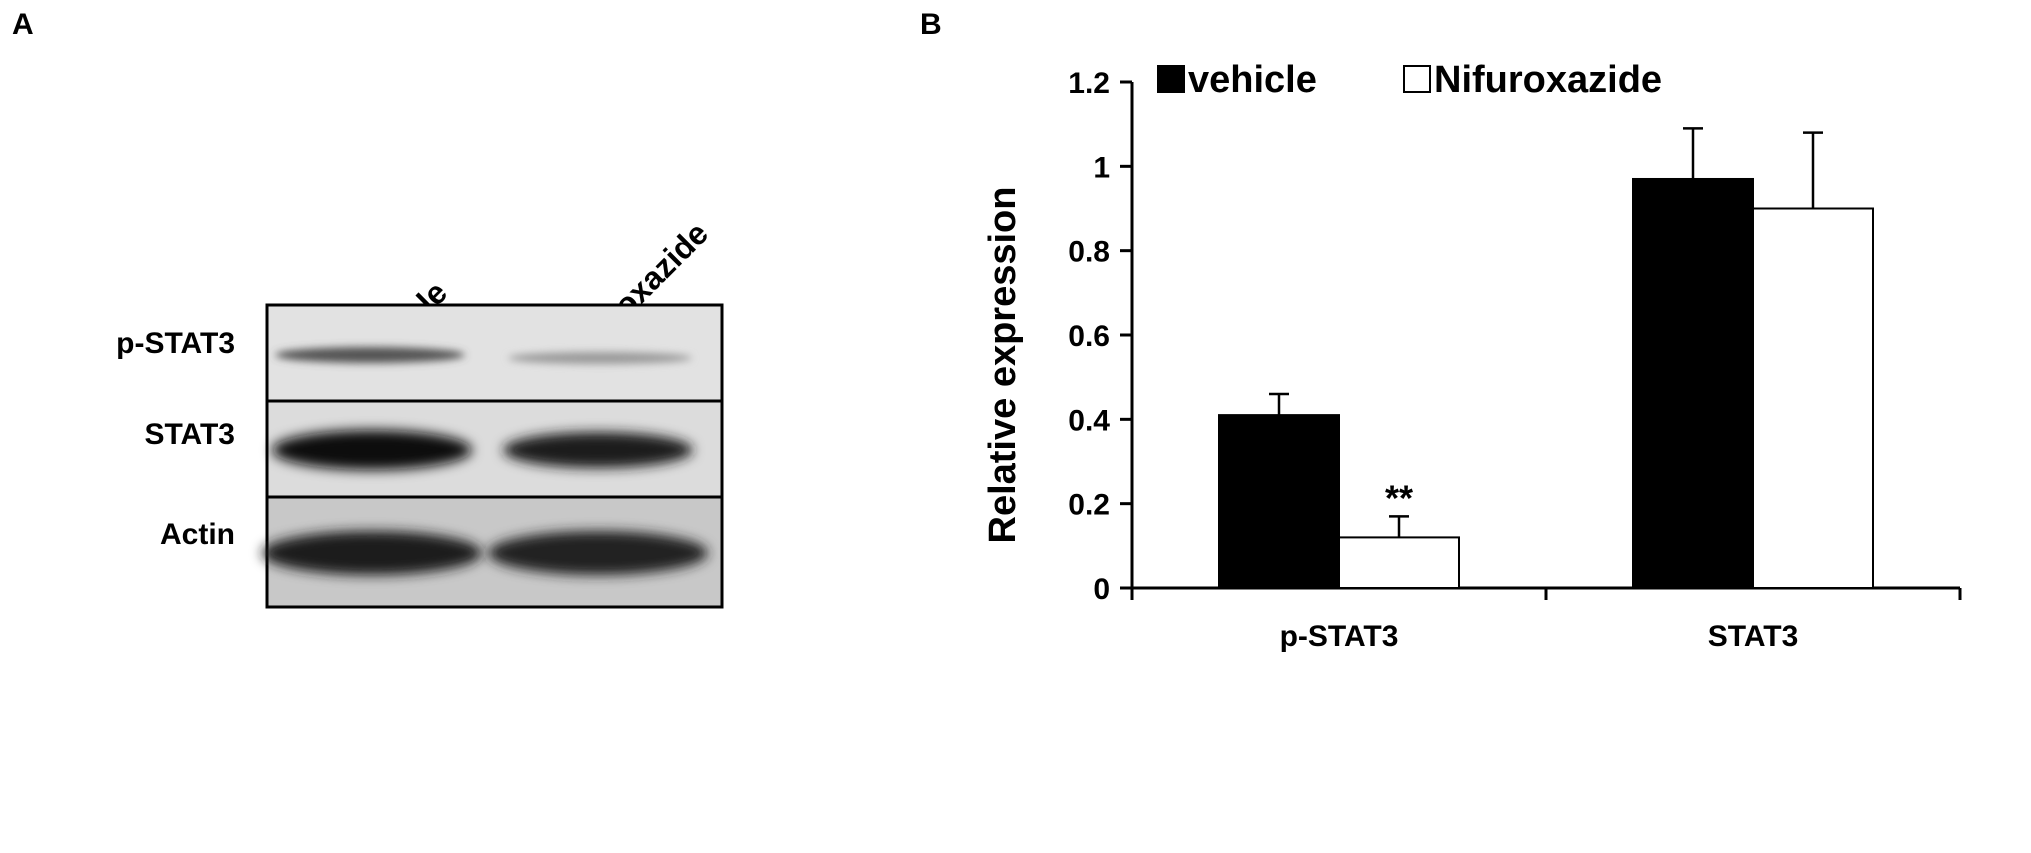 This screenshot has height=853, width=2031. Describe the element at coordinates (1279, 501) in the screenshot. I see `bar-vehicle-p-stat3` at that location.